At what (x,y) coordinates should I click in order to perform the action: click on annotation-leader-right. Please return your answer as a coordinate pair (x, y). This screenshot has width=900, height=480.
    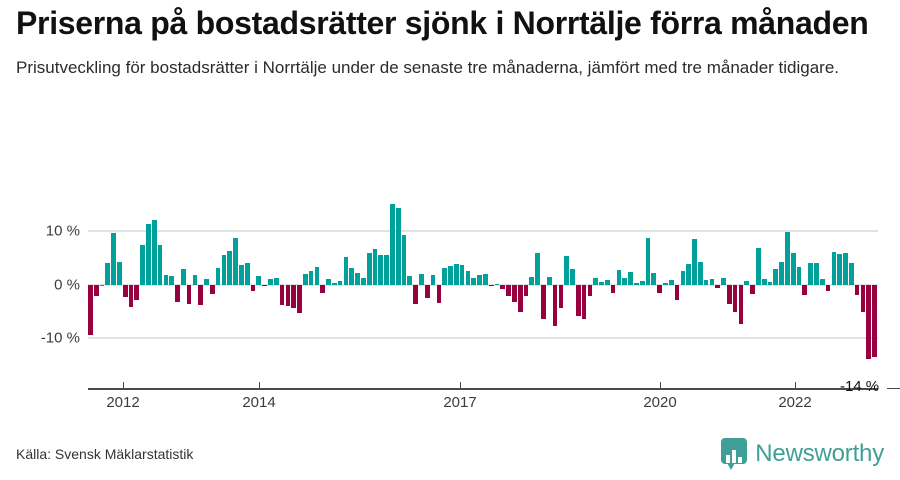
    Looking at the image, I should click on (893, 388).